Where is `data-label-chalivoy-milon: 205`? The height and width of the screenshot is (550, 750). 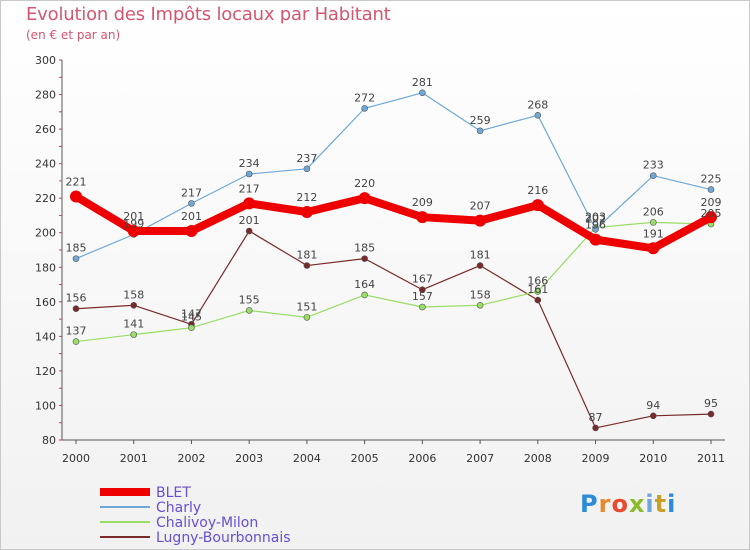 data-label-chalivoy-milon: 205 is located at coordinates (711, 213).